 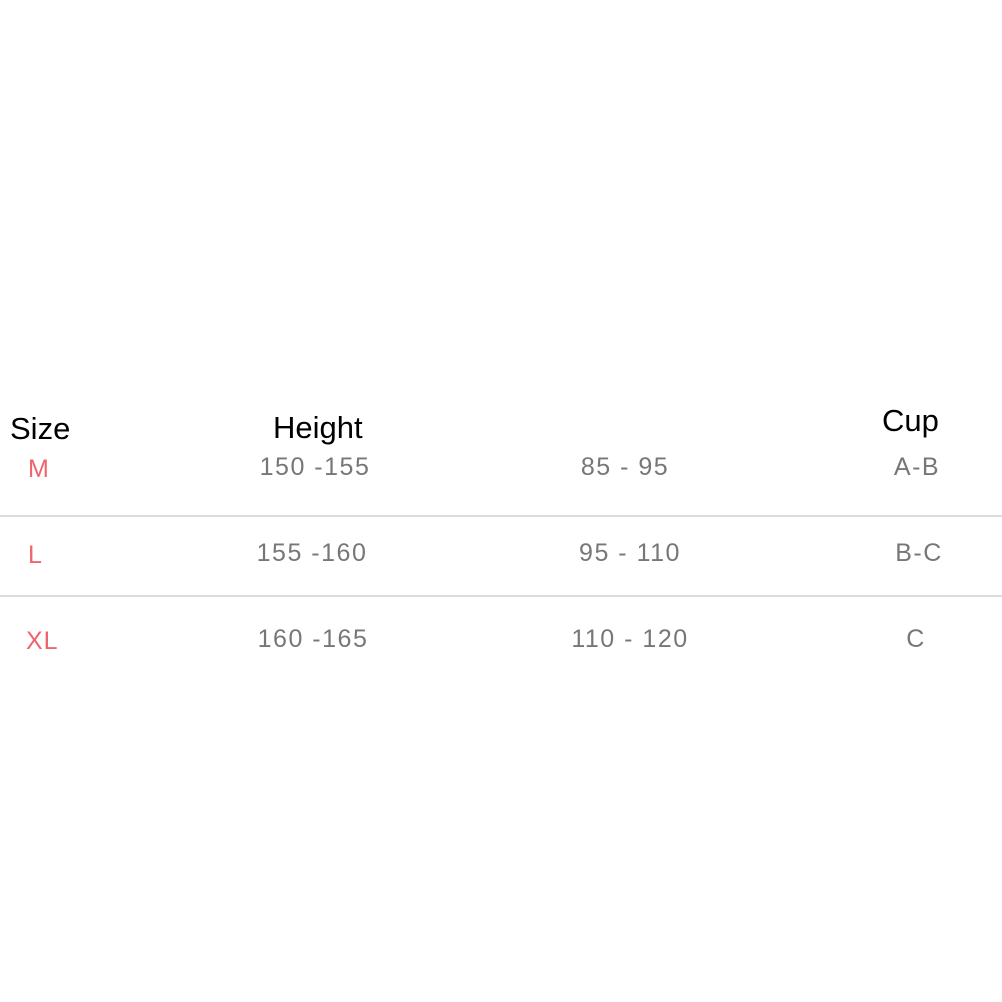 What do you see at coordinates (630, 553) in the screenshot?
I see `col3-cell: 95 - 110` at bounding box center [630, 553].